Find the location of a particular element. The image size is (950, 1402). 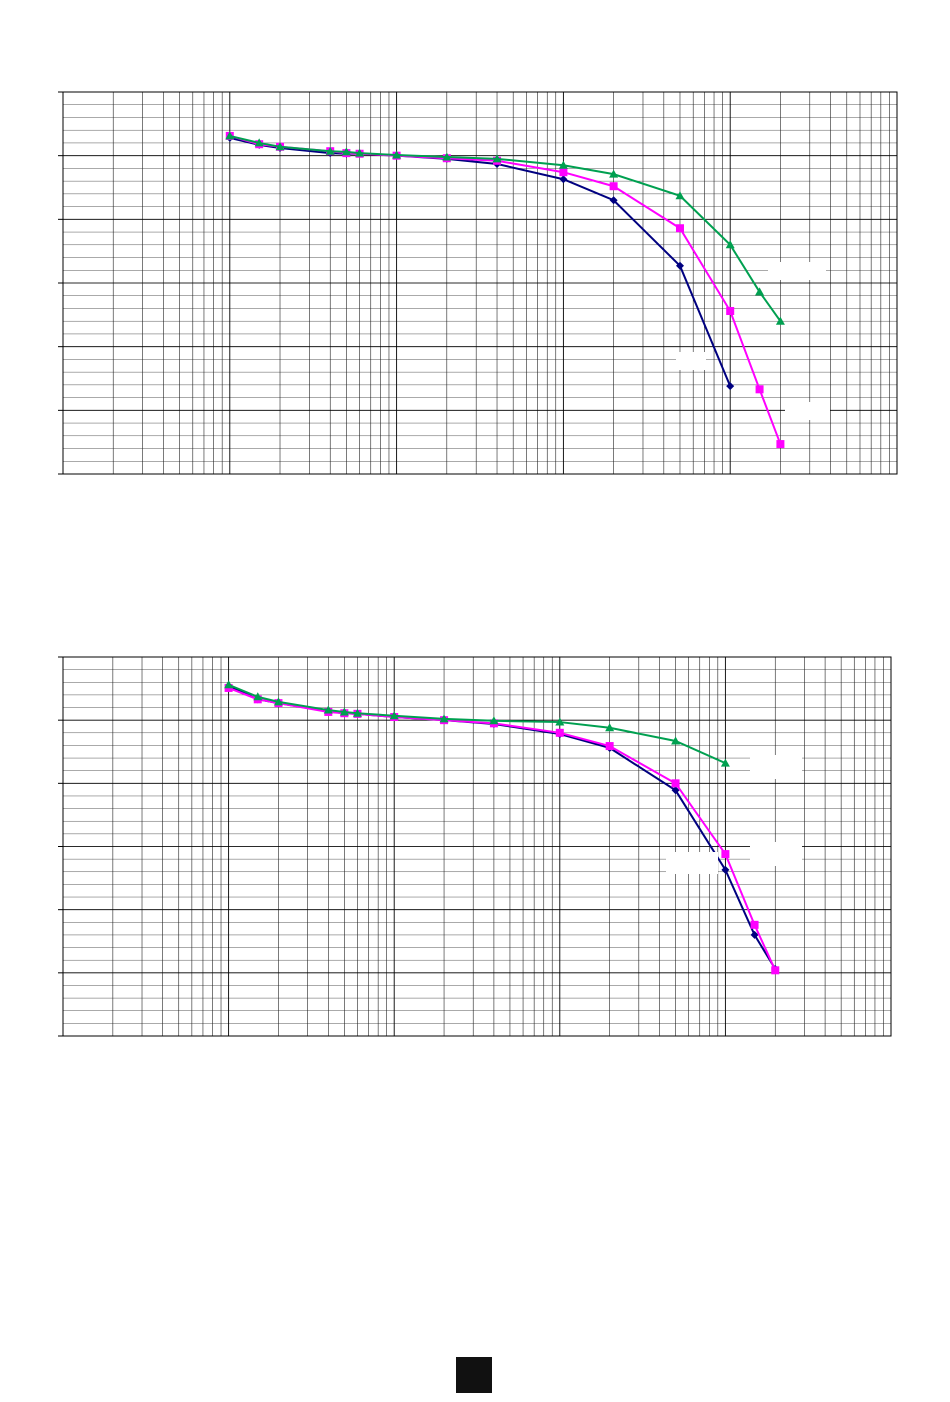

label-boxes is located at coordinates (748, 568).